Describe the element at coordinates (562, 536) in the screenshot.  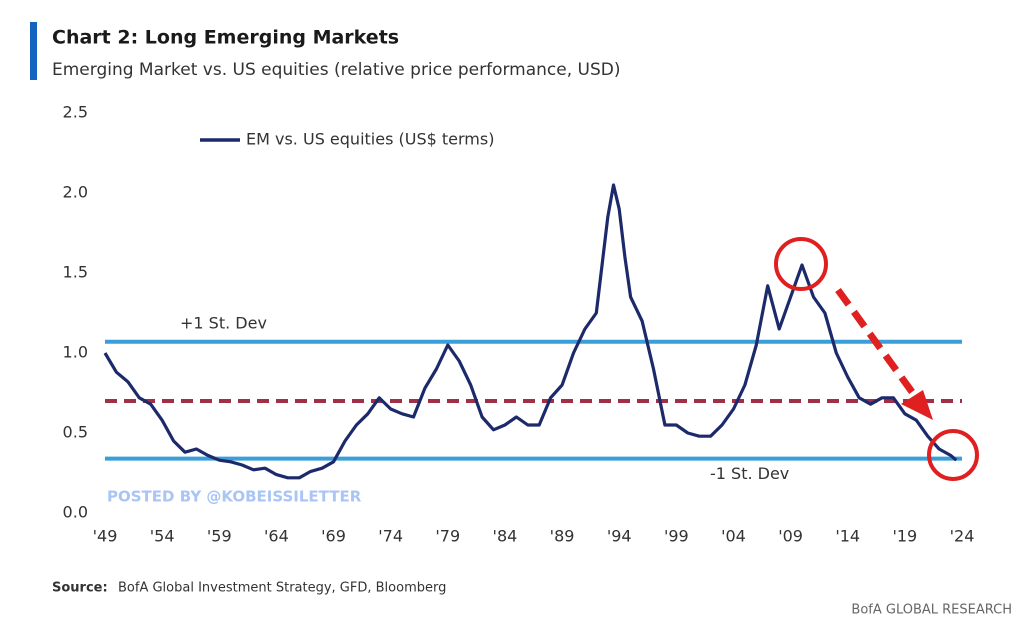
I see `x-tick-label: '89` at that location.